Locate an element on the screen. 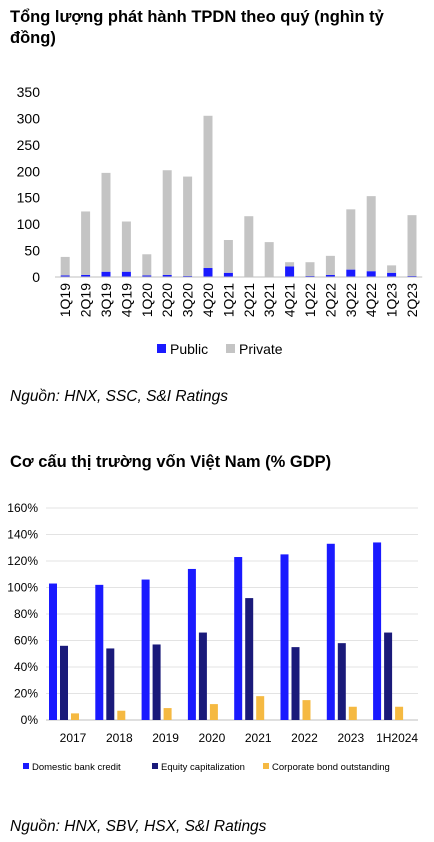 This screenshot has width=434, height=842. x-tick-label: 2018 is located at coordinates (119, 738).